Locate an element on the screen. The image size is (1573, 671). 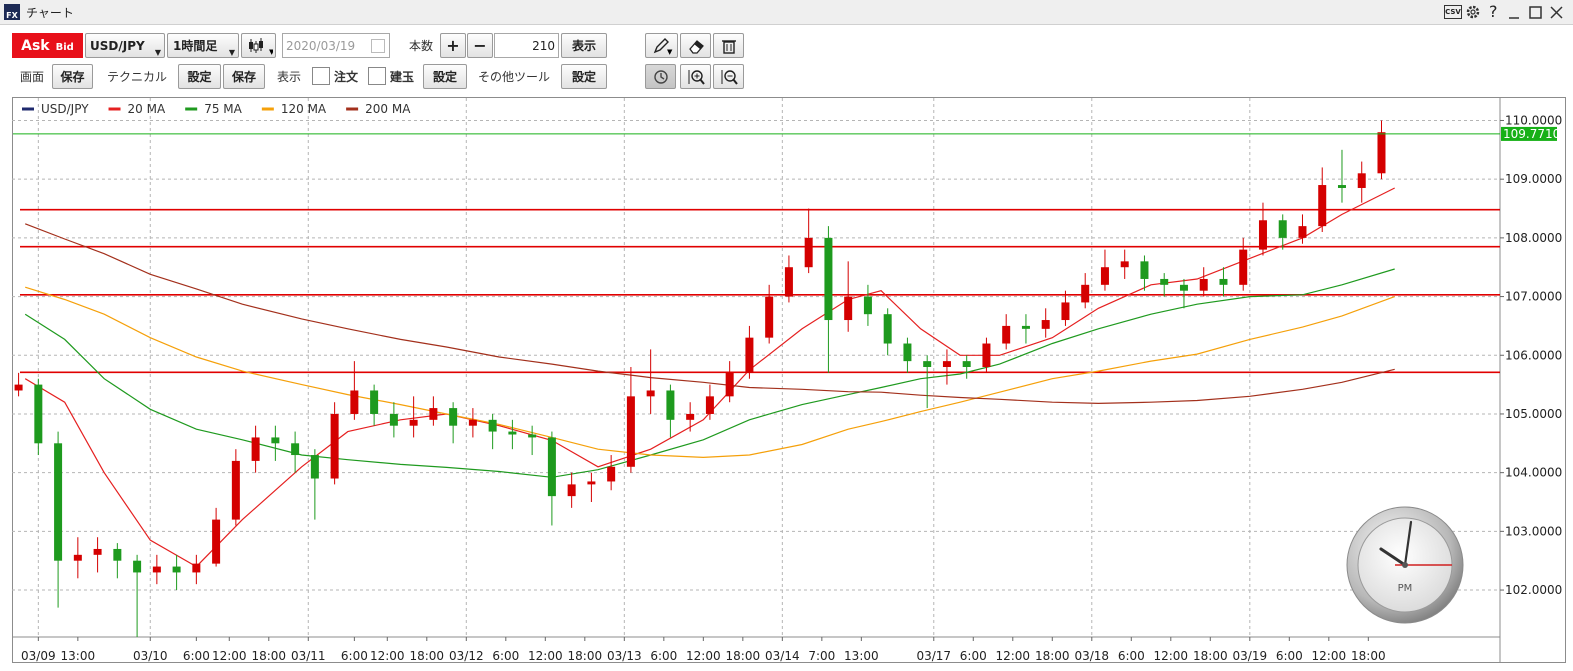
display-settings: 設定 is located at coordinates (445, 76).